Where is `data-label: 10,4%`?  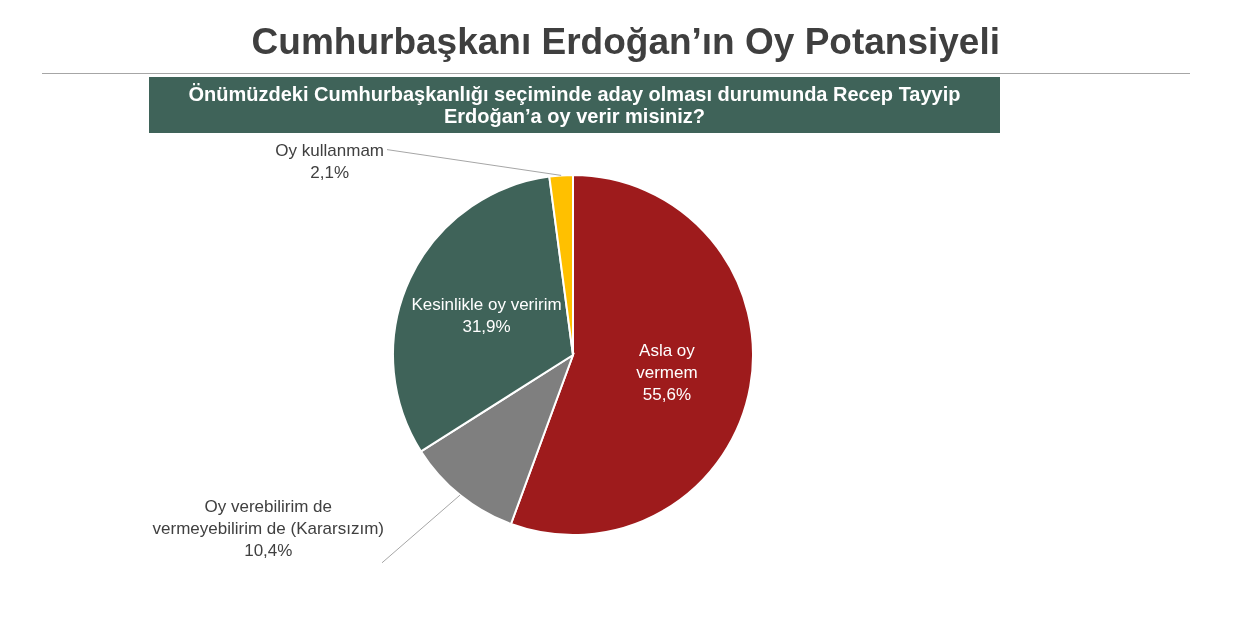
data-label: 10,4% is located at coordinates (268, 550).